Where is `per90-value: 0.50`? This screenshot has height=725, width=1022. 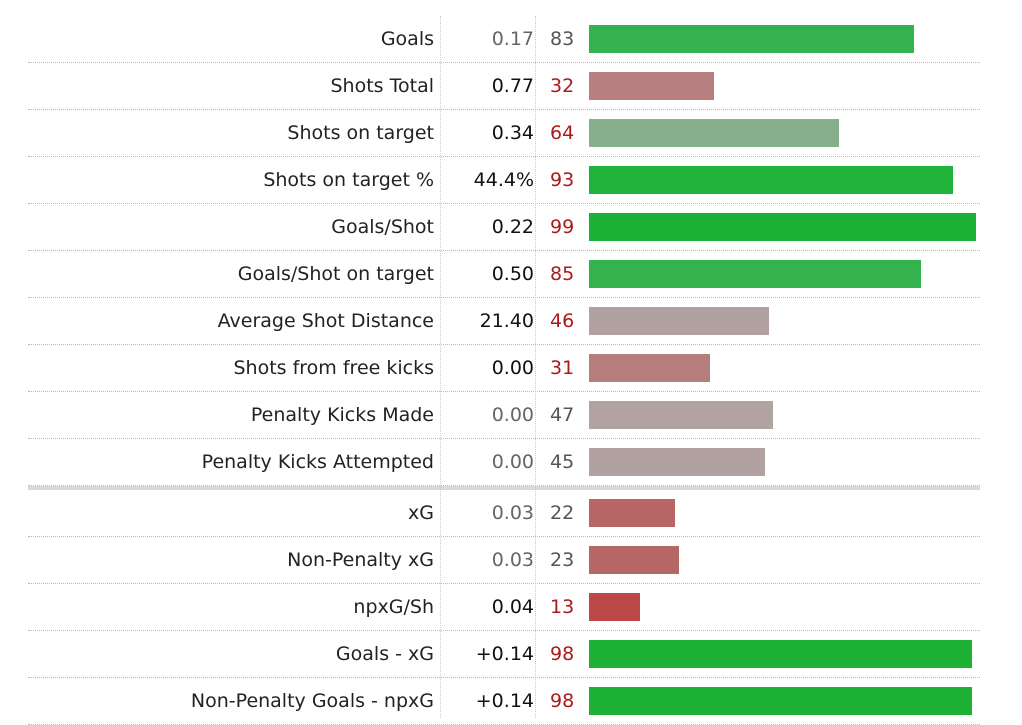
per90-value: 0.50 is located at coordinates (512, 274).